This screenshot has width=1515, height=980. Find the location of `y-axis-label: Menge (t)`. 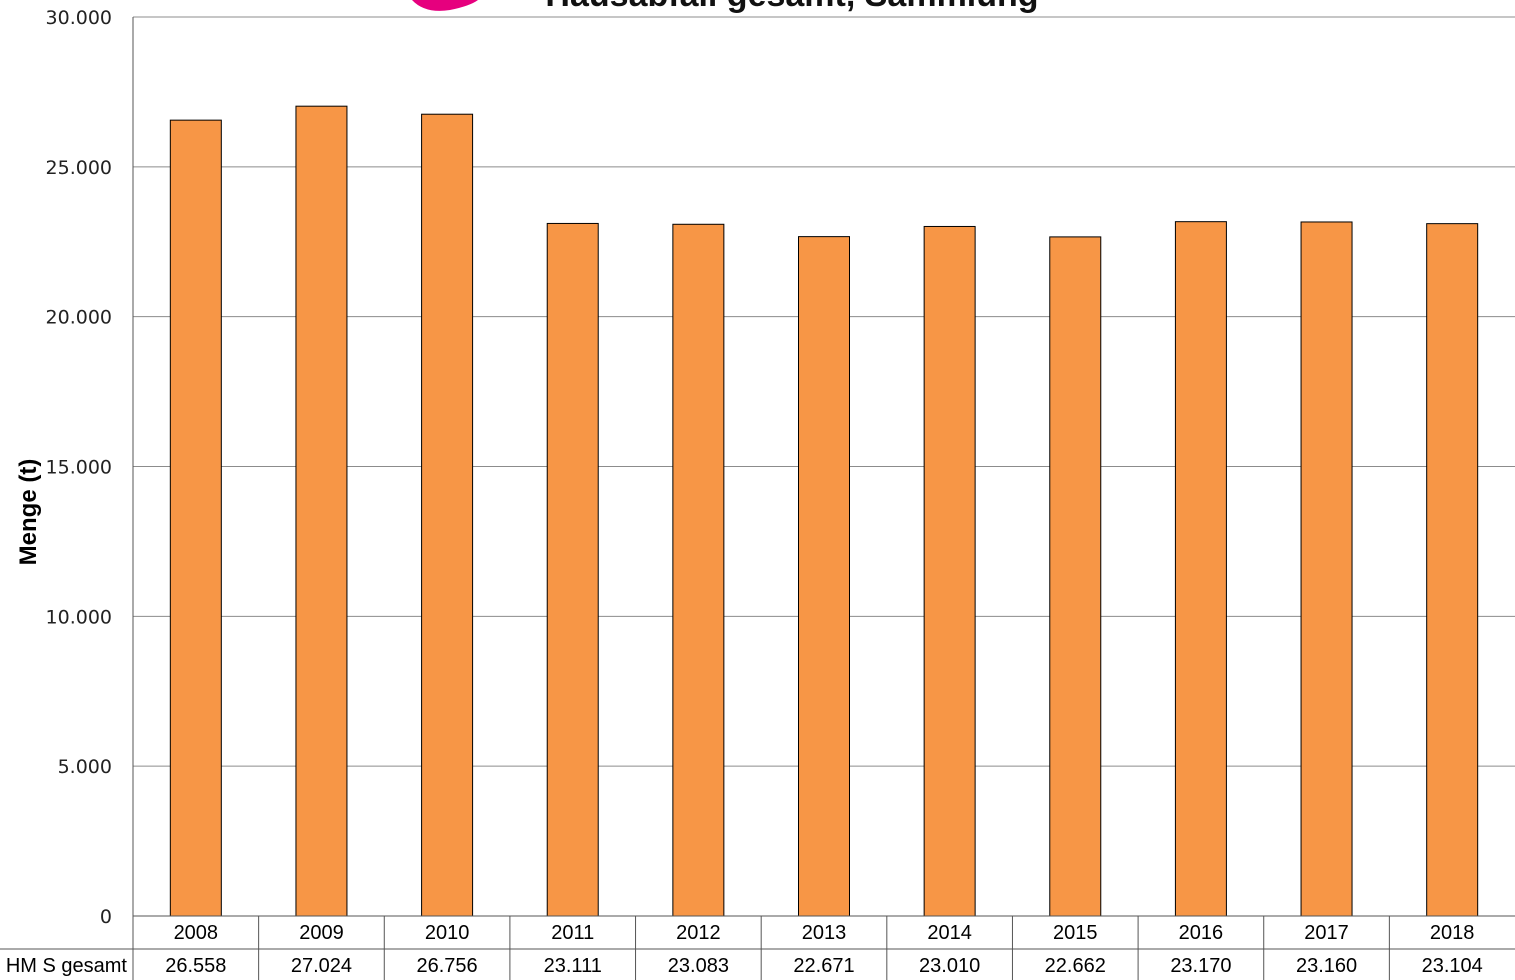

y-axis-label: Menge (t) is located at coordinates (28, 512).